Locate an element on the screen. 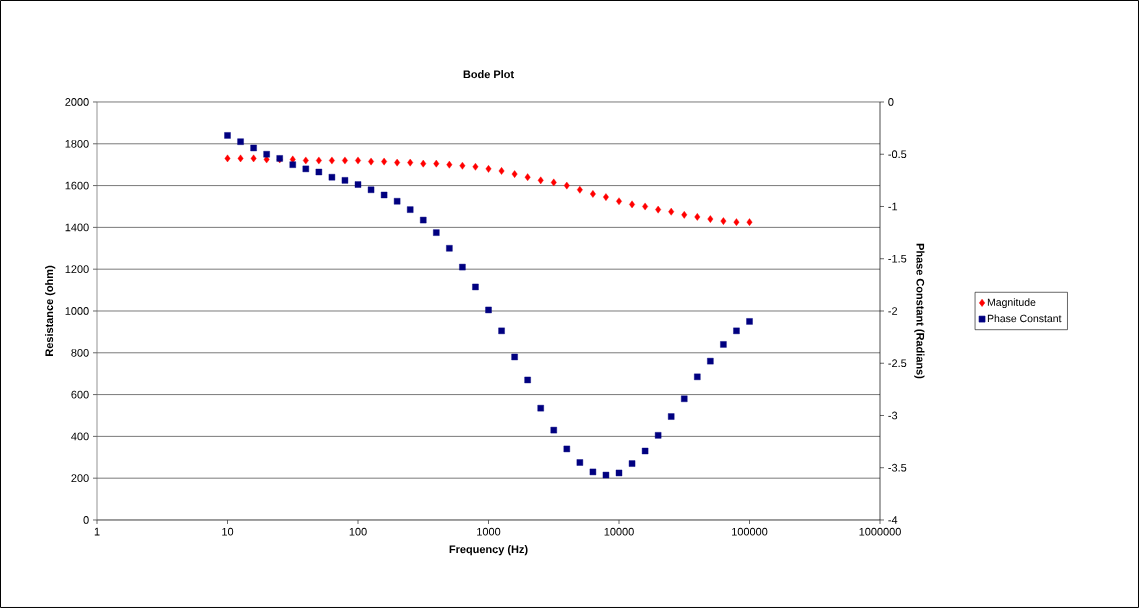 The height and width of the screenshot is (608, 1139). x-tick-label: 1 is located at coordinates (97, 531).